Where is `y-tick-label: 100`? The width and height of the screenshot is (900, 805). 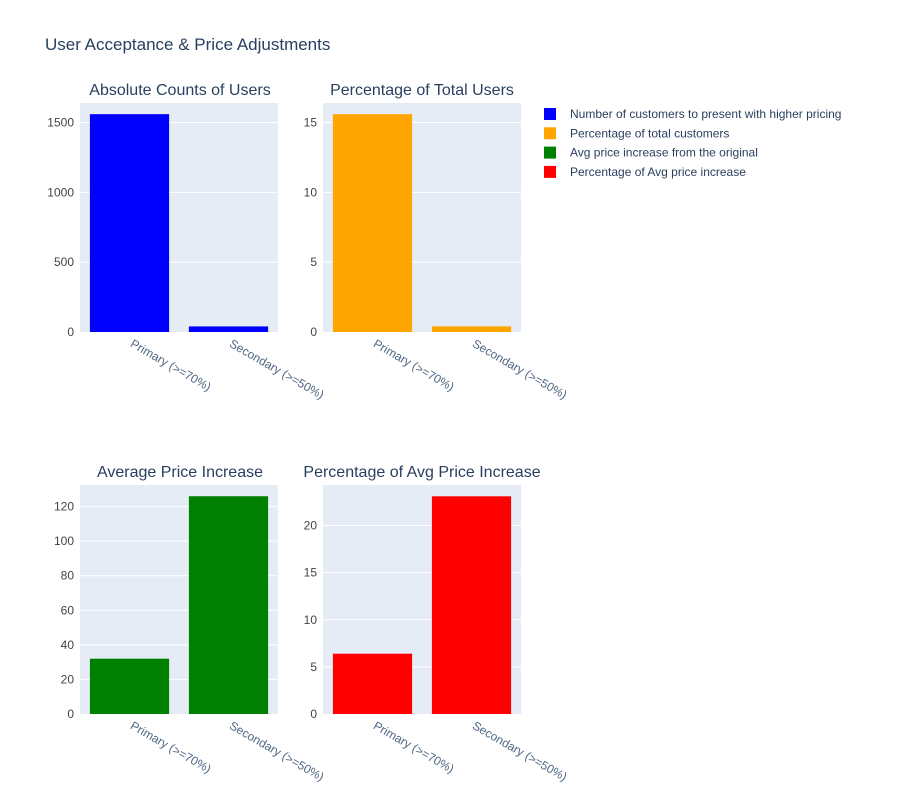 y-tick-label: 100 is located at coordinates (64, 541).